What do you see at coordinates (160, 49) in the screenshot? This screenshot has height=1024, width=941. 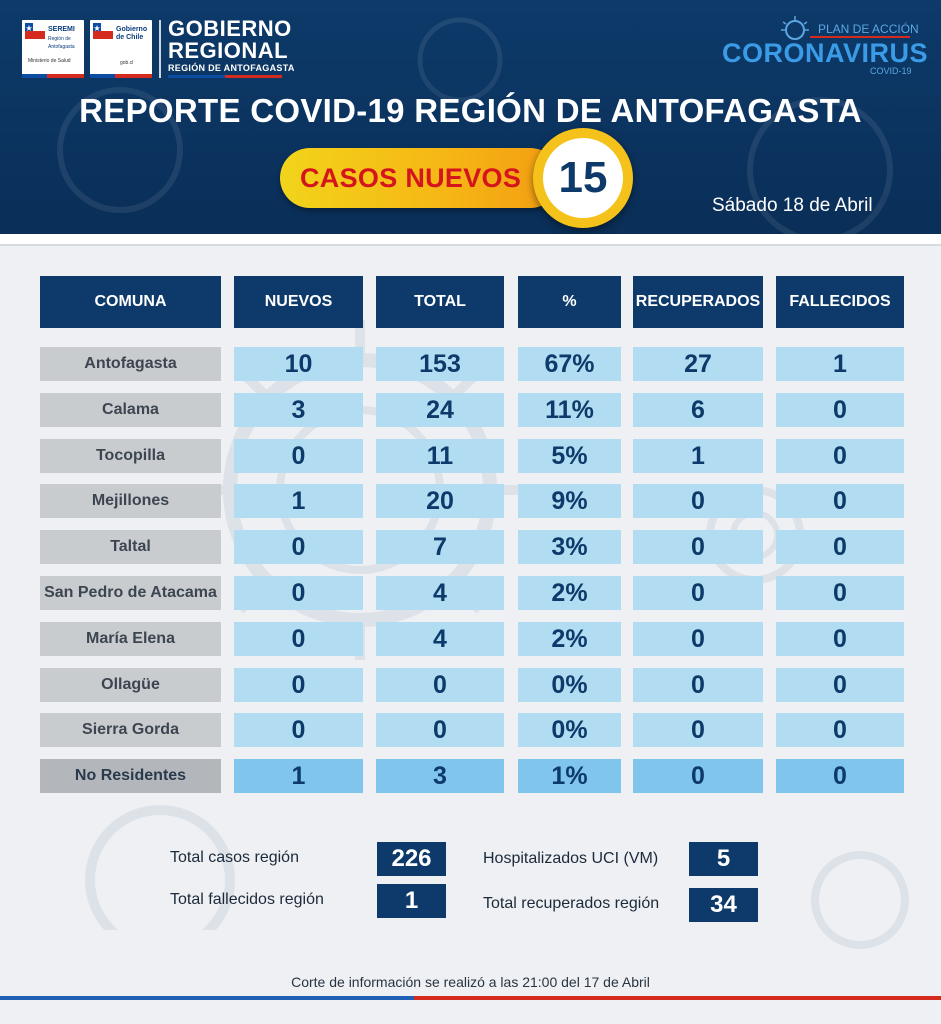 I see `logo-divider` at bounding box center [160, 49].